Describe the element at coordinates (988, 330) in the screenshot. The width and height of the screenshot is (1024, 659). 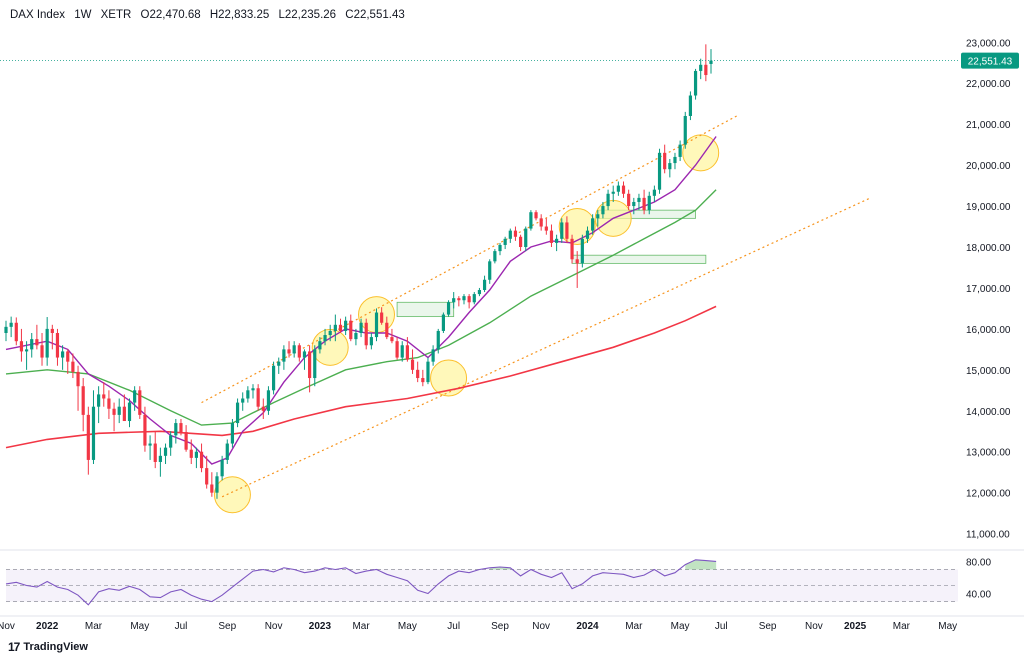
I see `price-tick-label: 16,000.00` at that location.